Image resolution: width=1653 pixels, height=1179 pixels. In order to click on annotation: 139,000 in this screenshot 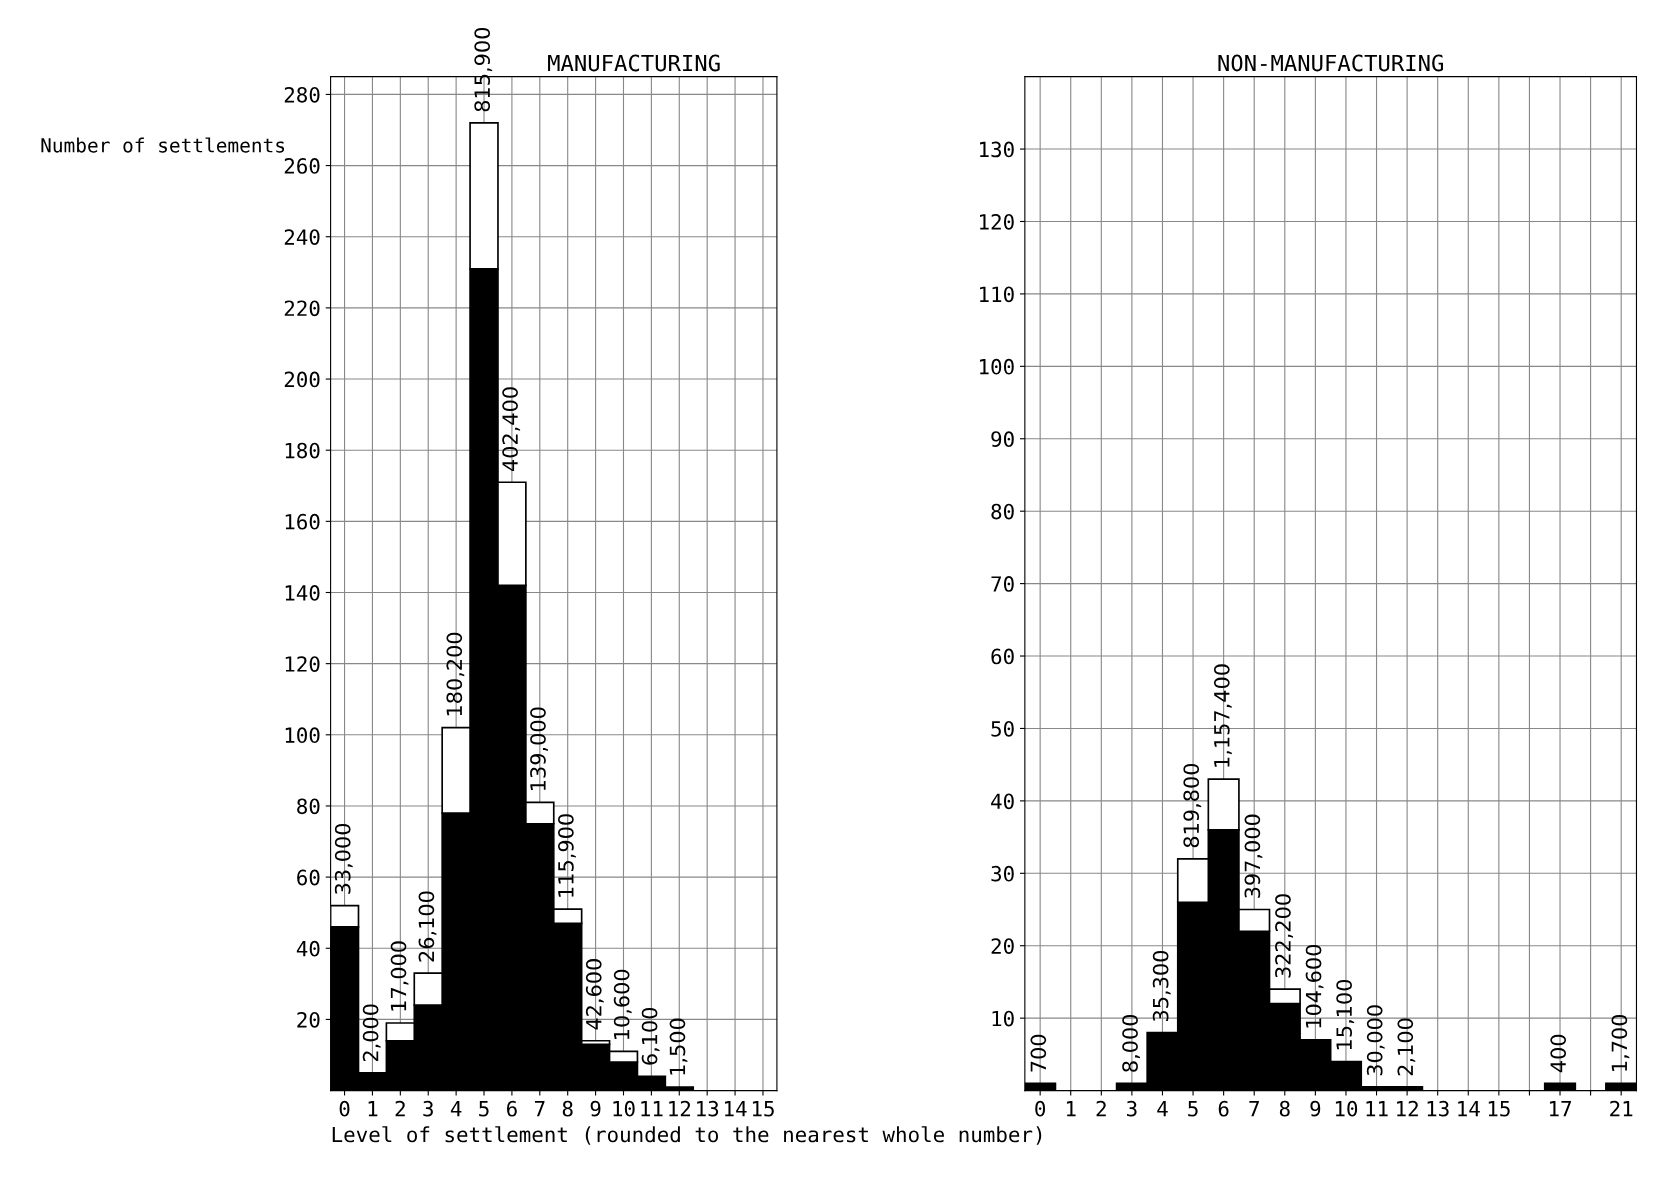, I will do `click(539, 748)`.